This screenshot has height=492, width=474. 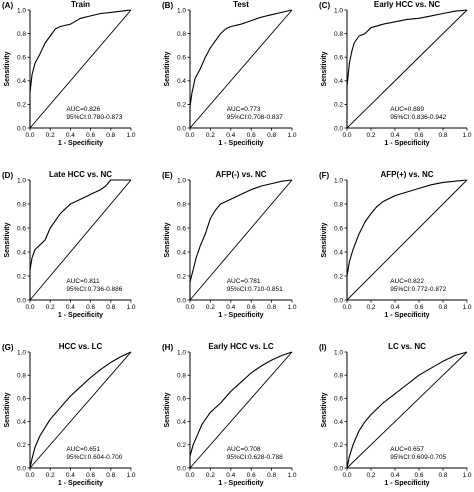 What do you see at coordinates (167, 347) in the screenshot?
I see `panel-letter: (H)` at bounding box center [167, 347].